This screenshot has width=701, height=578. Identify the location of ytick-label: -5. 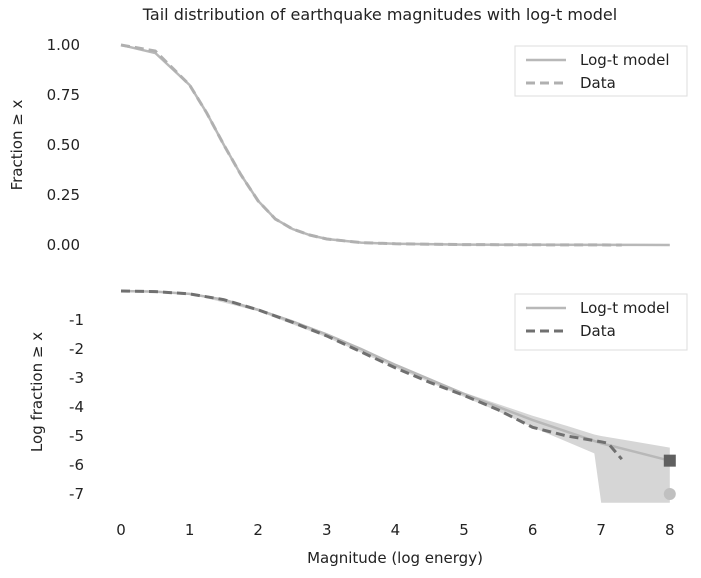
(76, 436).